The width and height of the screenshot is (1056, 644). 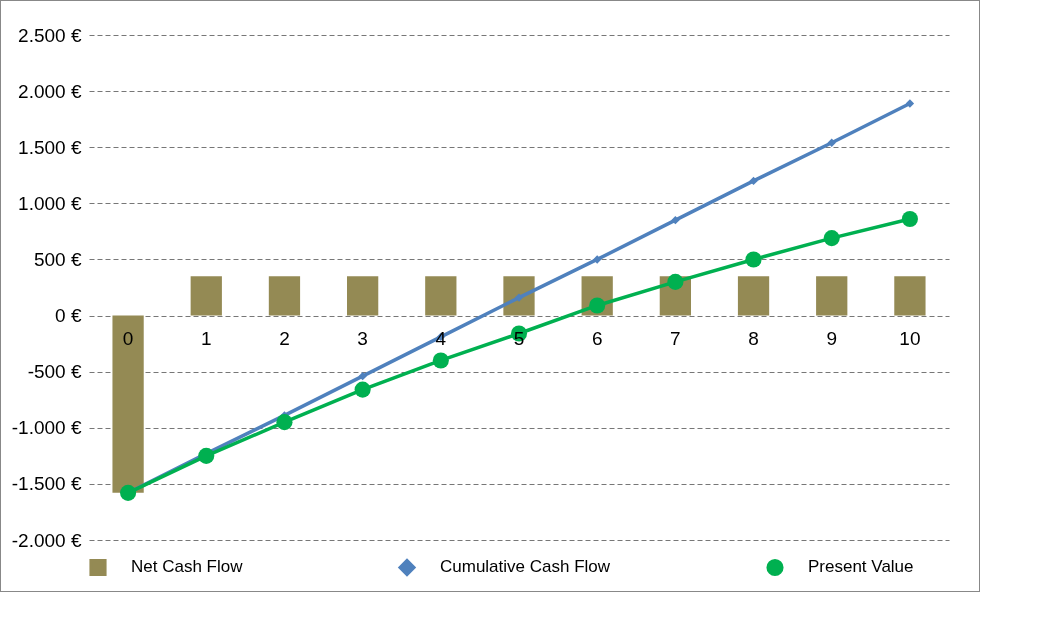 I want to click on y-tick-label: 2.500 €, so click(x=50, y=35).